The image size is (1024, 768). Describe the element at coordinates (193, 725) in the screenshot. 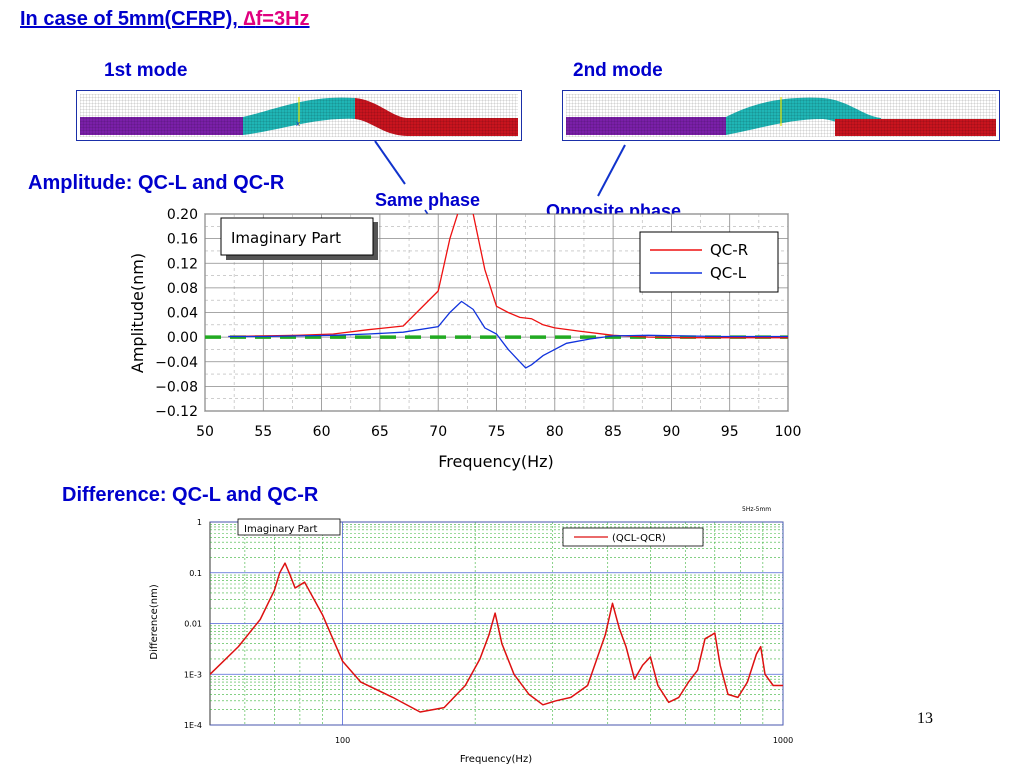

I see `y-tick-label: 1E-4` at that location.